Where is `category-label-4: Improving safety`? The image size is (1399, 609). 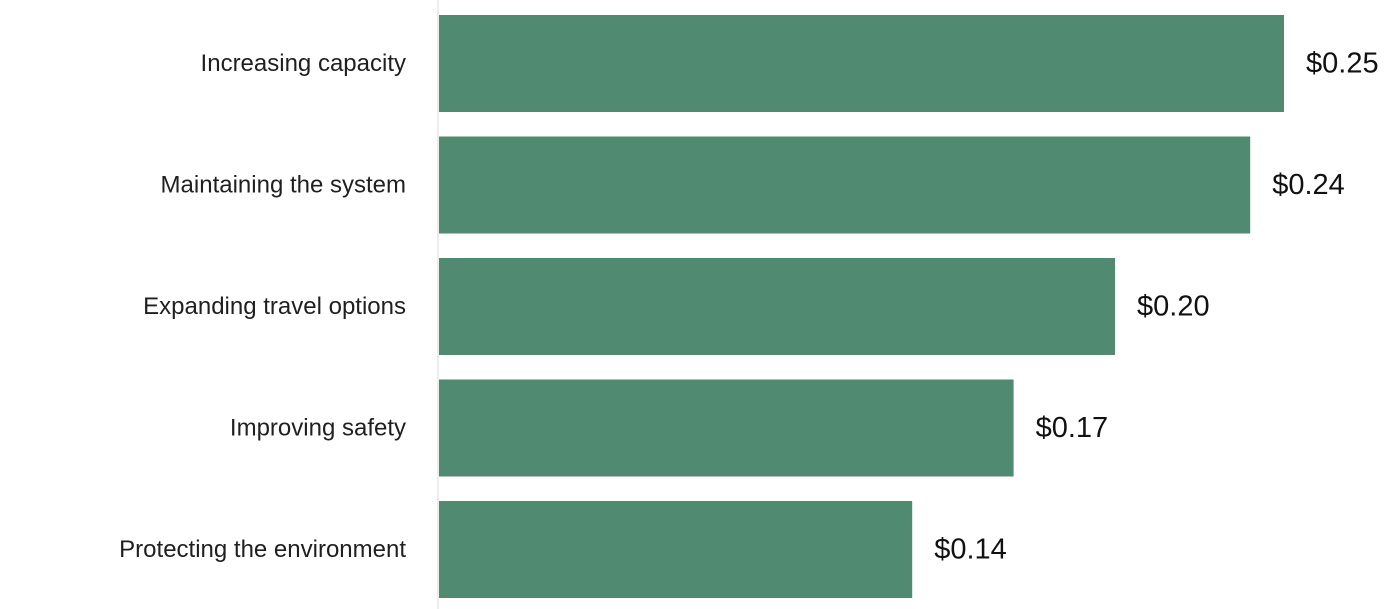 category-label-4: Improving safety is located at coordinates (318, 428).